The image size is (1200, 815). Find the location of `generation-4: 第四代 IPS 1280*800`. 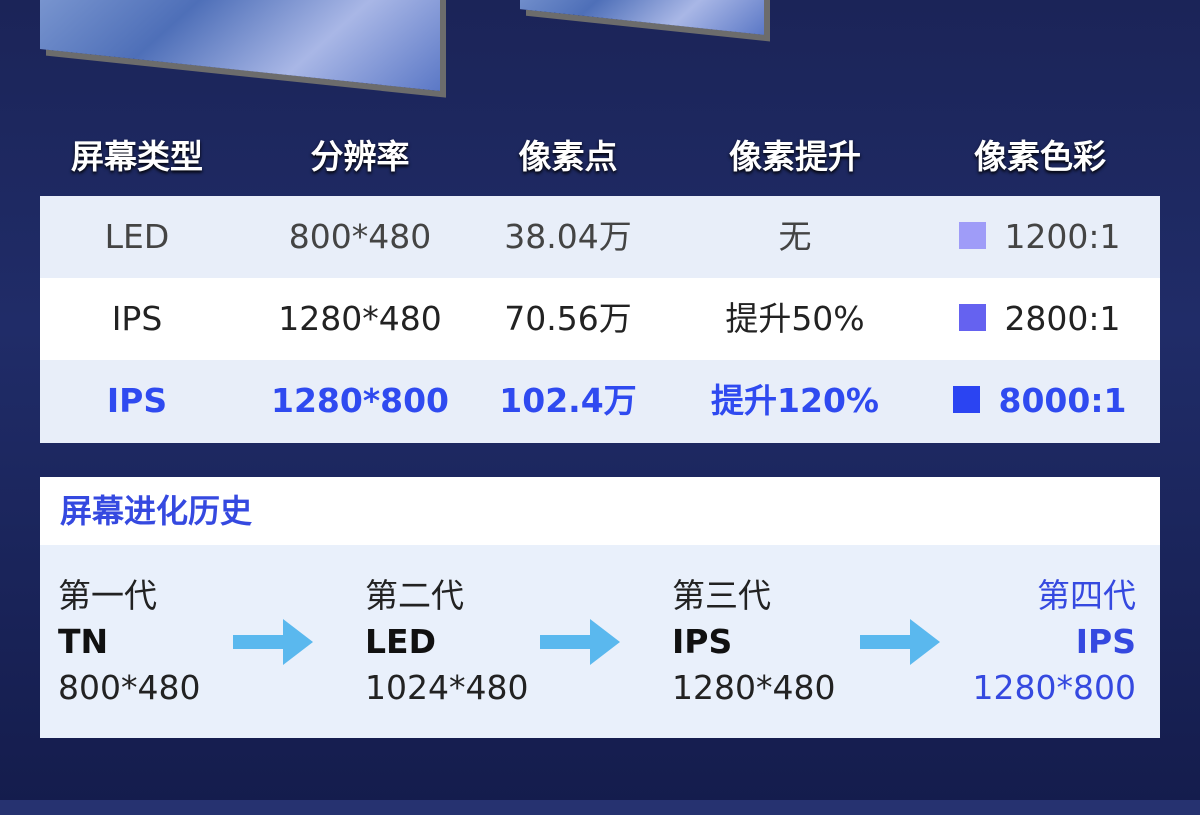

generation-4: 第四代 IPS 1280*800 is located at coordinates (1054, 642).